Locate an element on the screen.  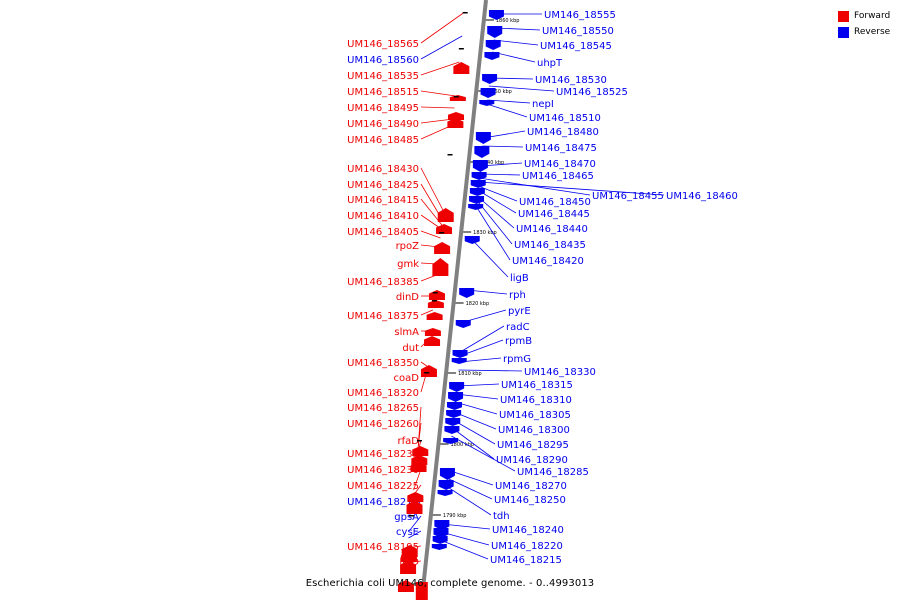
gene-label-reverse: UM146_18475 is located at coordinates (561, 148).